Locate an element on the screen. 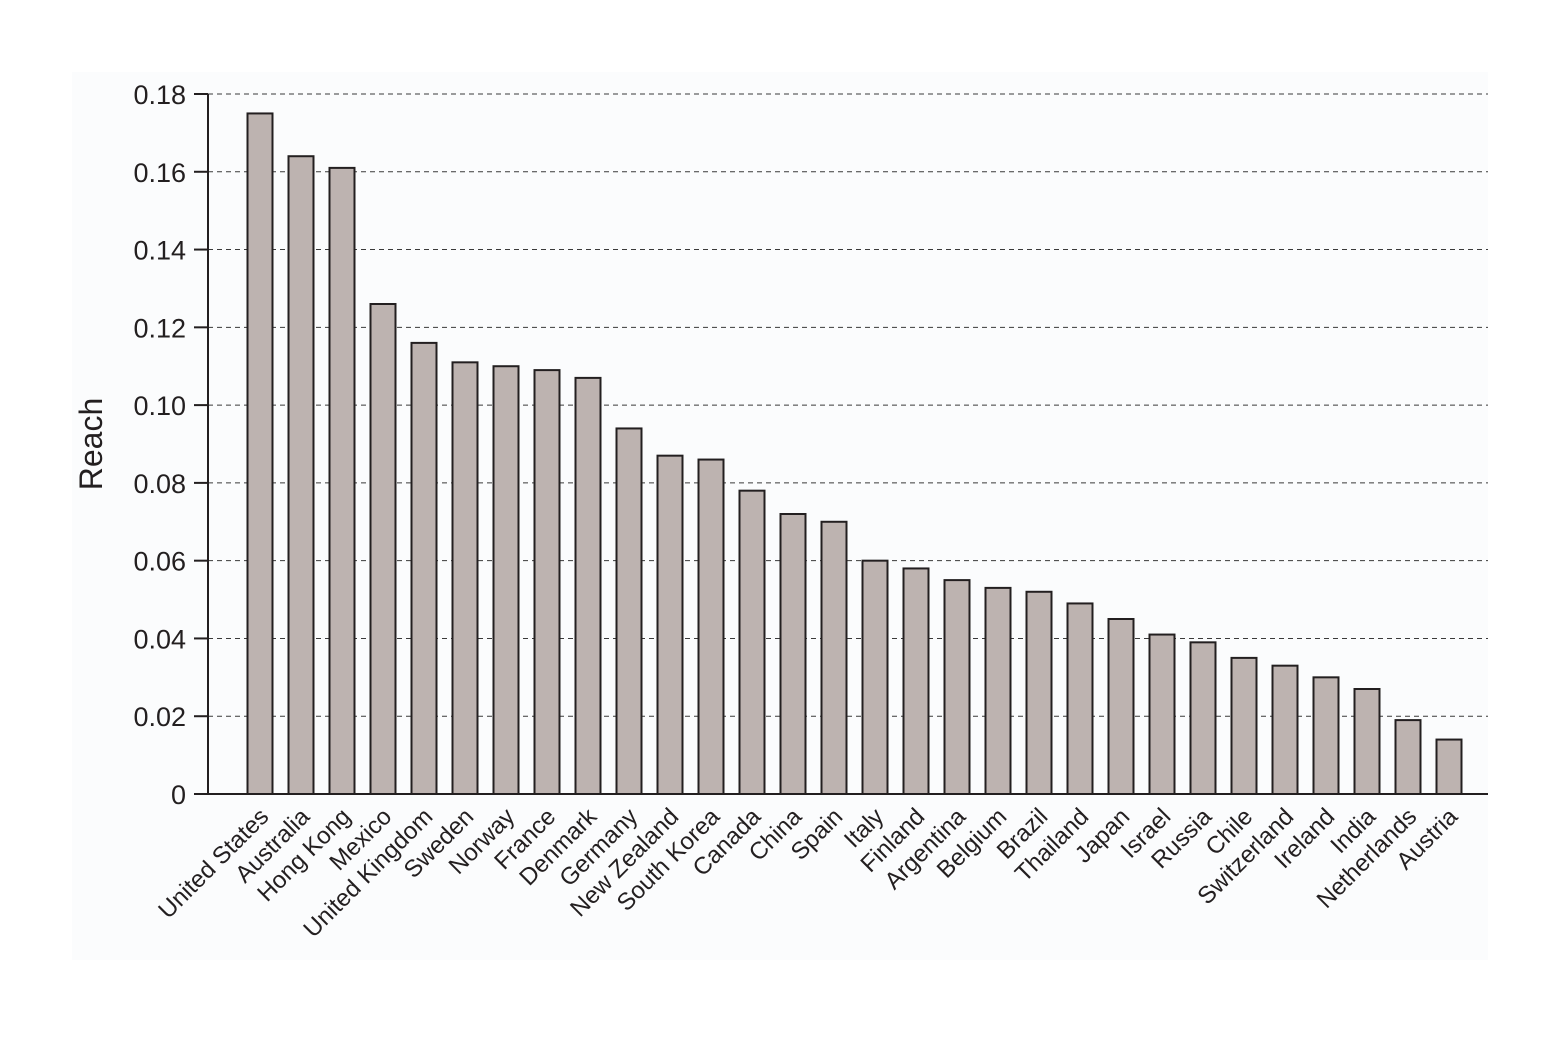 The width and height of the screenshot is (1560, 1040). y-tick-label: 0.06 is located at coordinates (159, 562).